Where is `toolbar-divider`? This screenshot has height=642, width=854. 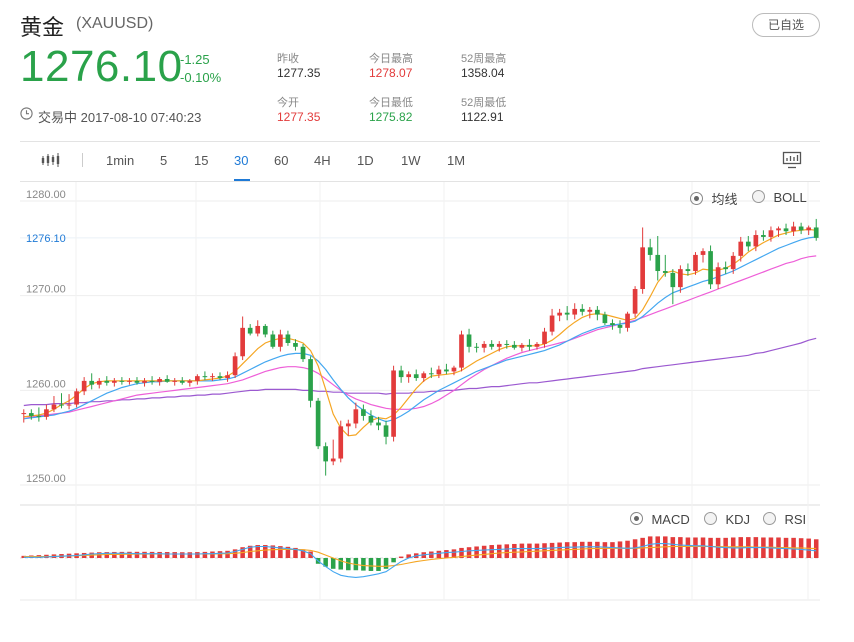 toolbar-divider is located at coordinates (420, 141).